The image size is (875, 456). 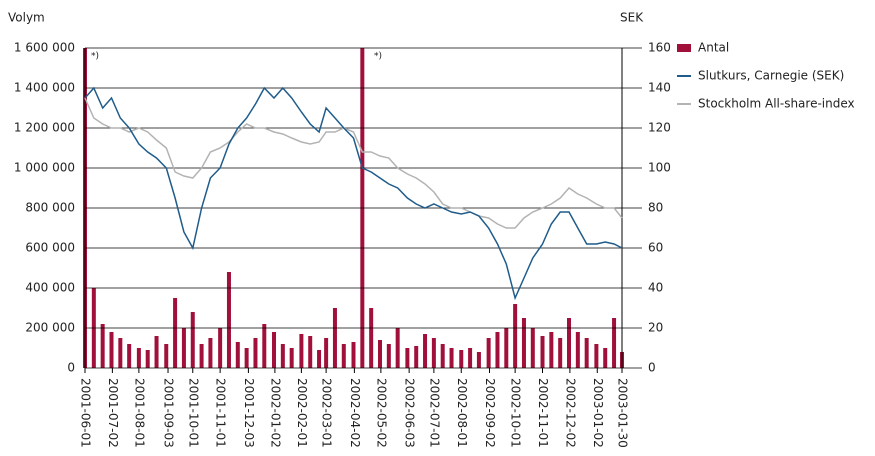 What do you see at coordinates (684, 48) in the screenshot?
I see `legend-swatch` at bounding box center [684, 48].